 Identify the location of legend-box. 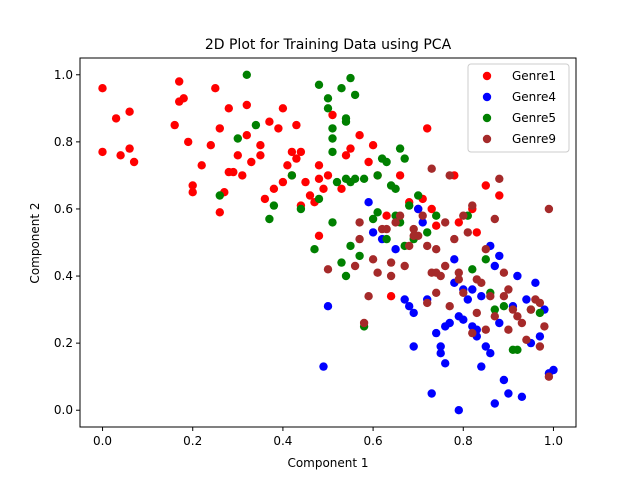
(518, 108).